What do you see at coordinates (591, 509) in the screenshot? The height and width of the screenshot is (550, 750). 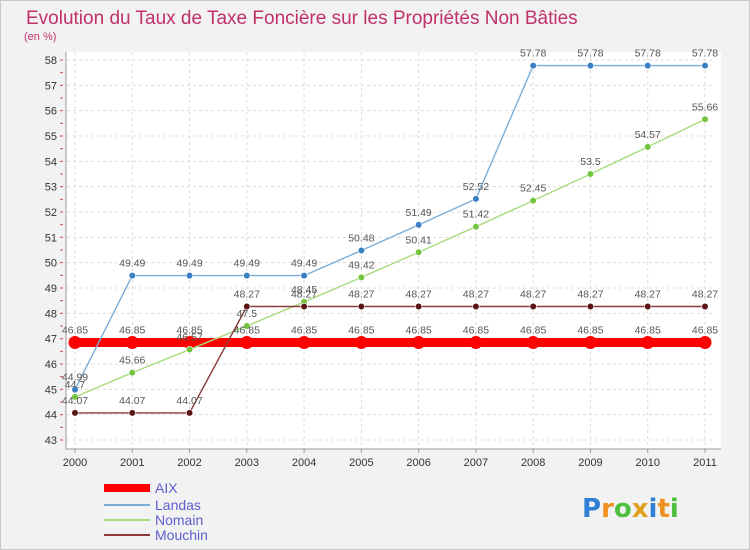 I see `logo-letter: P` at bounding box center [591, 509].